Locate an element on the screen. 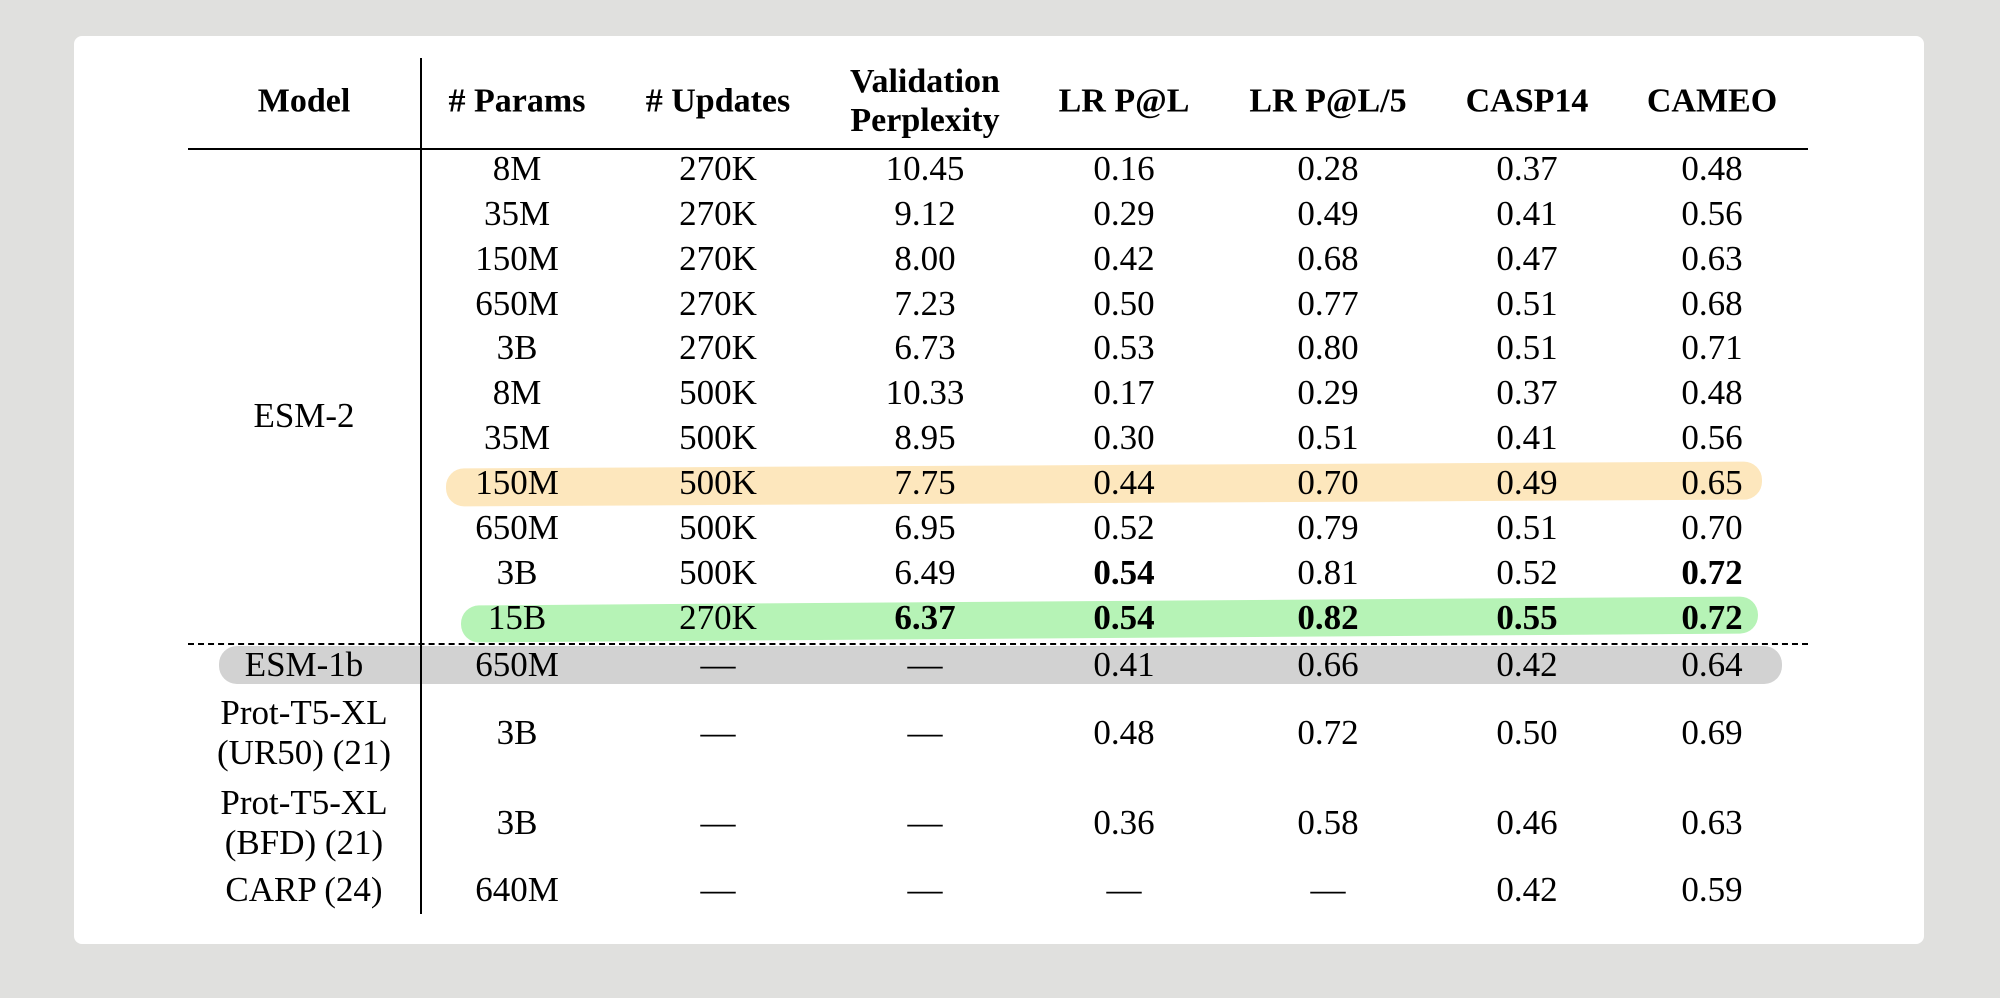 Image resolution: width=2000 pixels, height=998 pixels. table-cell: 0.16 is located at coordinates (1124, 168).